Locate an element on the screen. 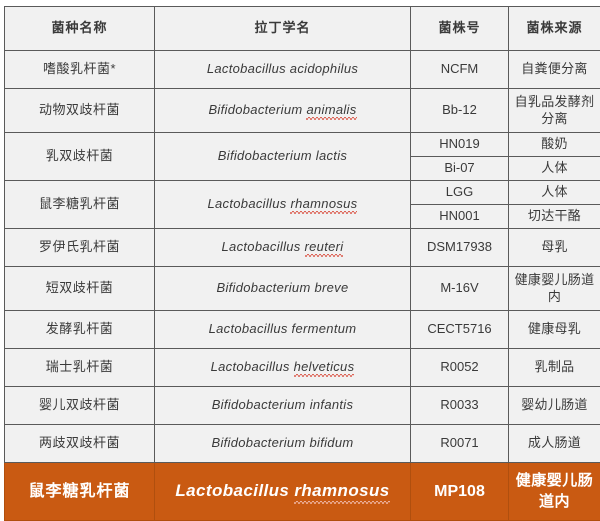 The image size is (600, 521). cell-species-name: 乳双歧杆菌 is located at coordinates (80, 157).